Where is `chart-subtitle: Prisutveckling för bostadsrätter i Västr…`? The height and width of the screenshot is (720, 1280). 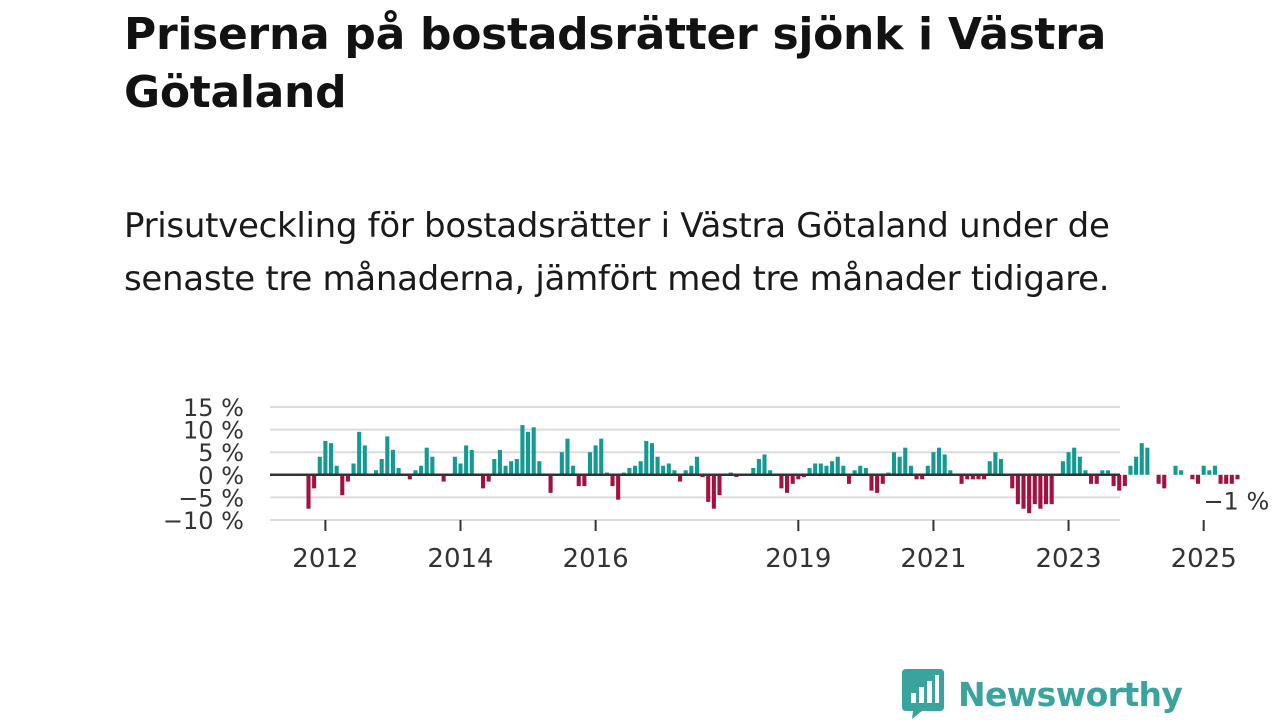
chart-subtitle: Prisutveckling för bostadsrätter i Västr… is located at coordinates (617, 252).